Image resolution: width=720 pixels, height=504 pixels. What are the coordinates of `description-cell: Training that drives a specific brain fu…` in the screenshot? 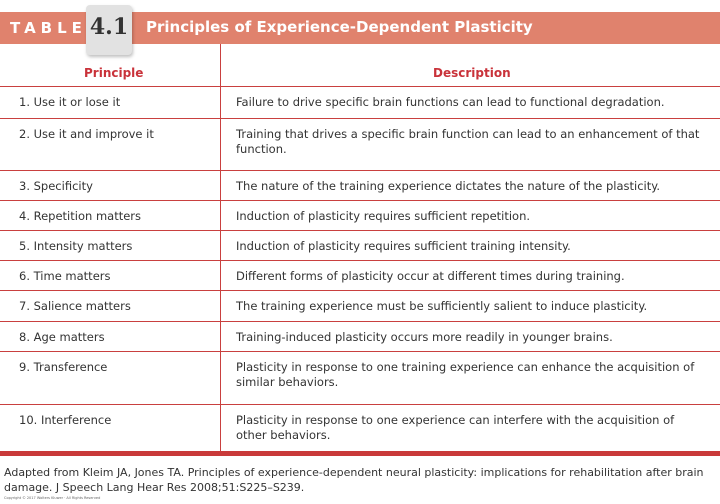 It's located at (468, 141).